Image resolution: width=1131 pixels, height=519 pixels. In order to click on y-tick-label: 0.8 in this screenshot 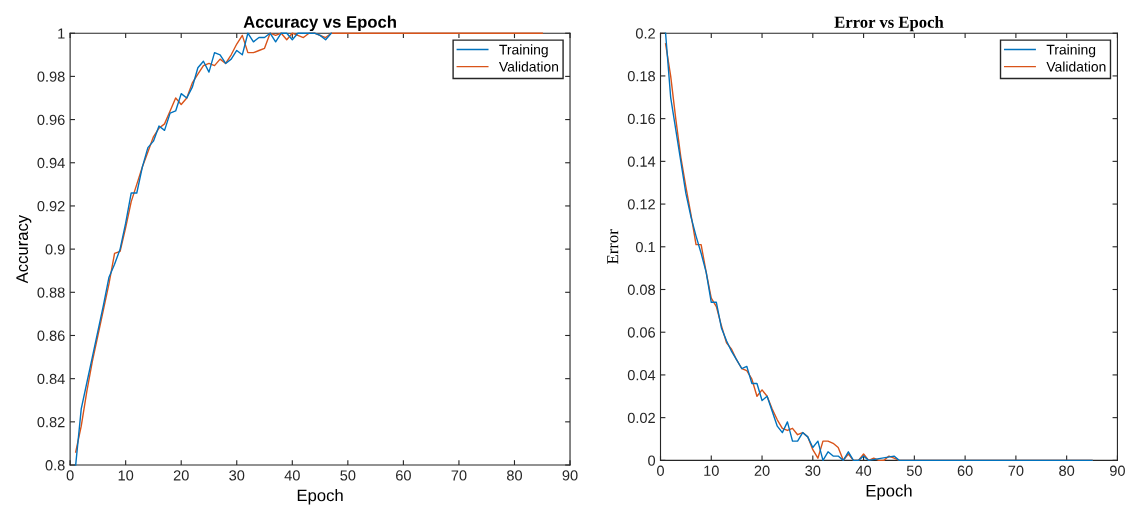, I will do `click(55, 465)`.